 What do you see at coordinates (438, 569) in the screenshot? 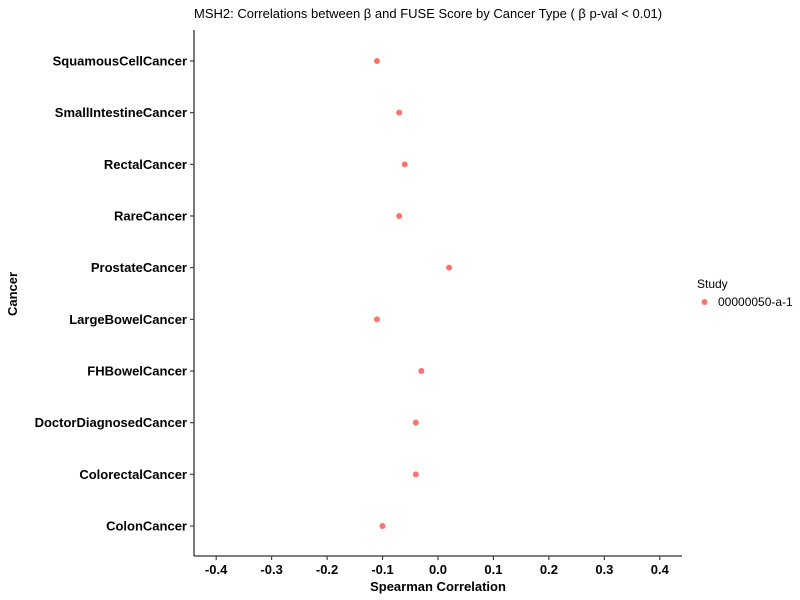
I see `x-tick-label: 0.0` at bounding box center [438, 569].